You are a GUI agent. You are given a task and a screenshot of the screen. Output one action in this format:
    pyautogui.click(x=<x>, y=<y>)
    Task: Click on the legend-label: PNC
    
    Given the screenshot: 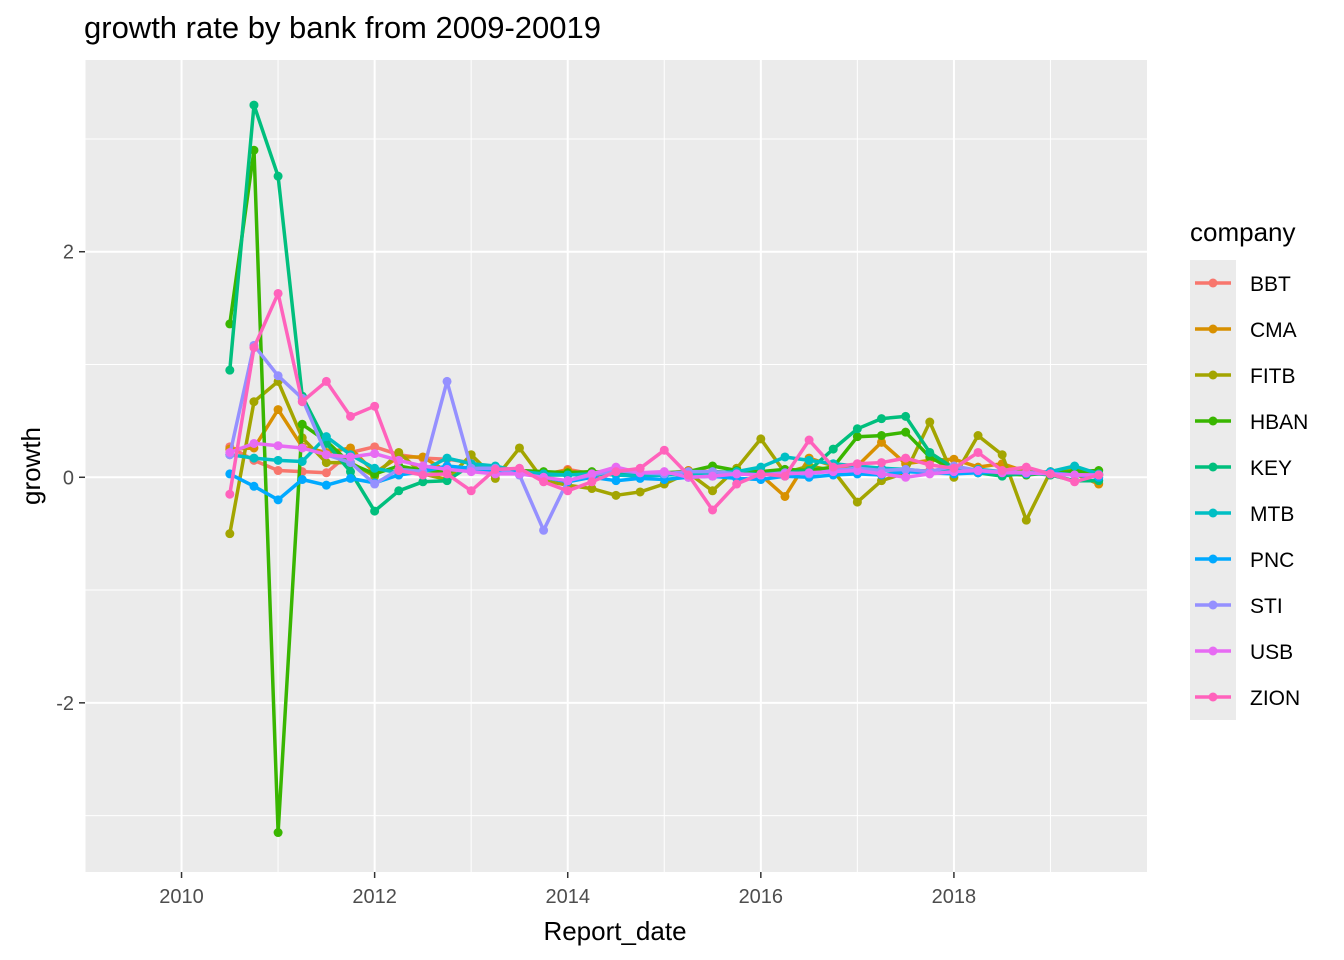 What is the action you would take?
    pyautogui.click(x=1272, y=560)
    